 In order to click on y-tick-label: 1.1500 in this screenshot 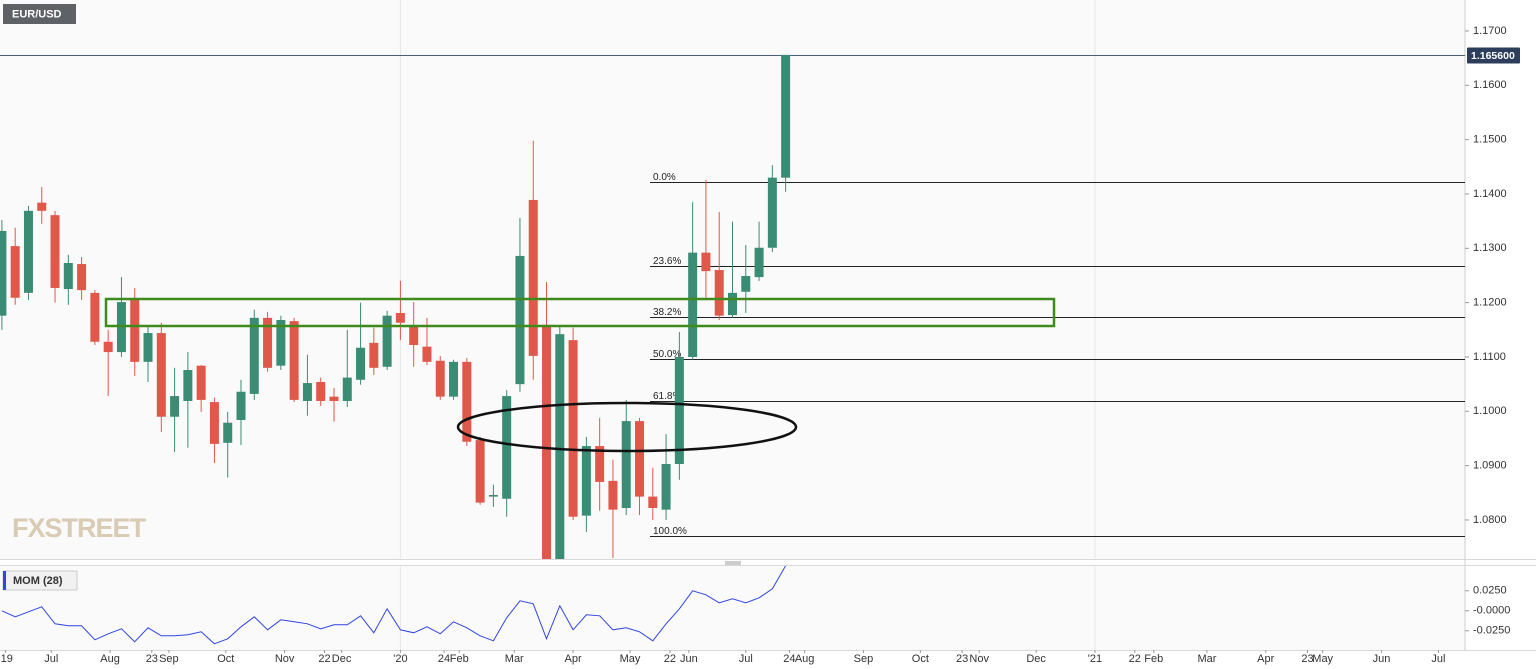, I will do `click(1490, 140)`.